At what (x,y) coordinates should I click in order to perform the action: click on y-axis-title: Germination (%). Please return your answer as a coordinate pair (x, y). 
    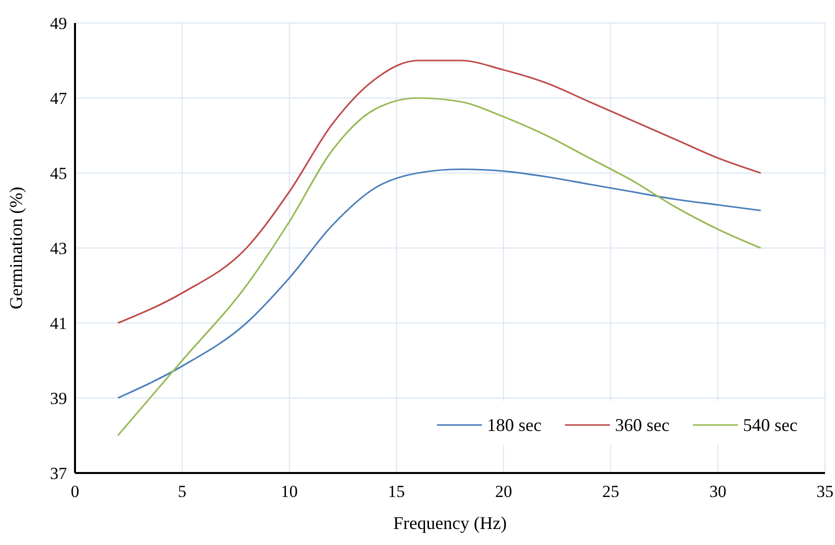
    Looking at the image, I should click on (16, 248).